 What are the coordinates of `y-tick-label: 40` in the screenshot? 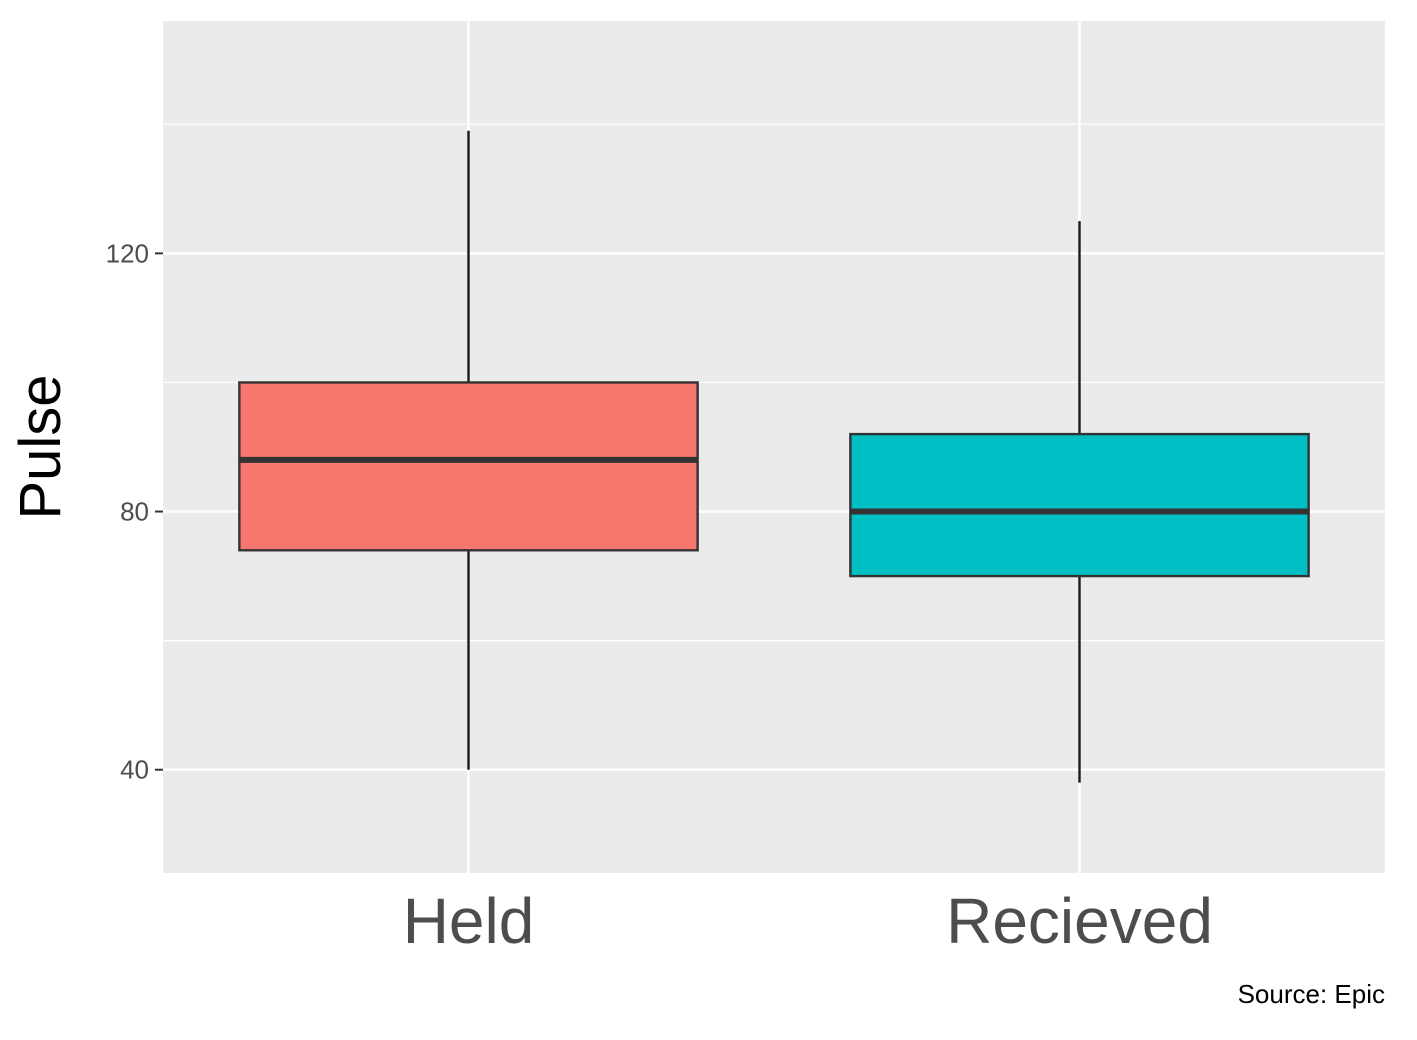 It's located at (134, 770).